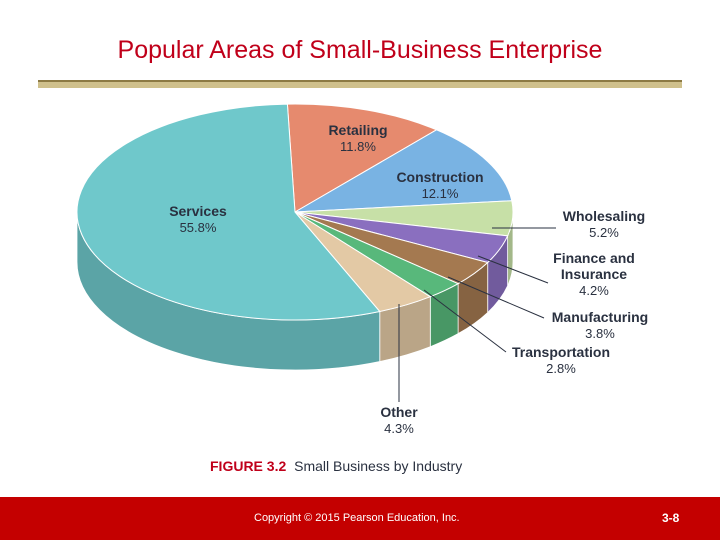  Describe the element at coordinates (513, 269) in the screenshot. I see `leader-line-finance-and-insurance` at that location.